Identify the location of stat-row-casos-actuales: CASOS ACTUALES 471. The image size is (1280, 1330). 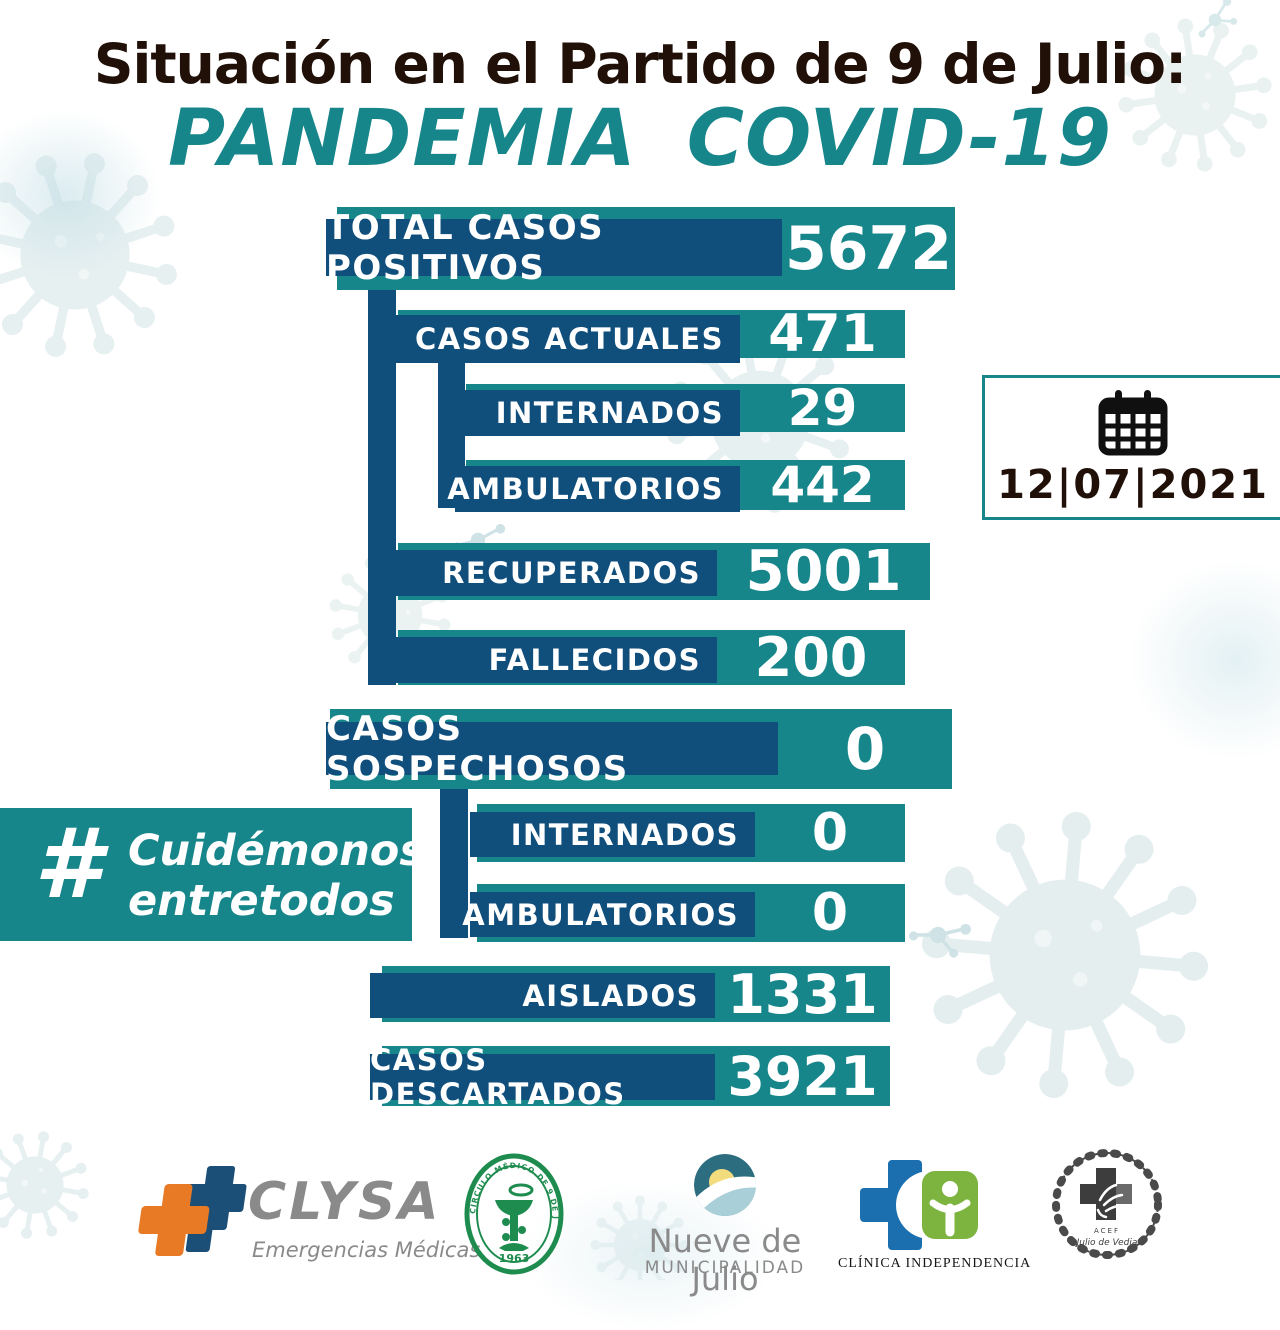
(643, 334).